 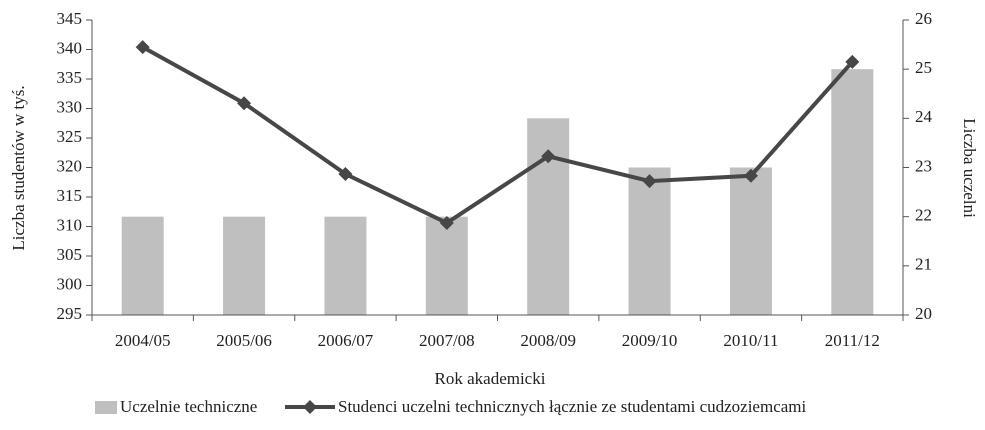 I want to click on y-tick-label: 320, so click(x=70, y=165).